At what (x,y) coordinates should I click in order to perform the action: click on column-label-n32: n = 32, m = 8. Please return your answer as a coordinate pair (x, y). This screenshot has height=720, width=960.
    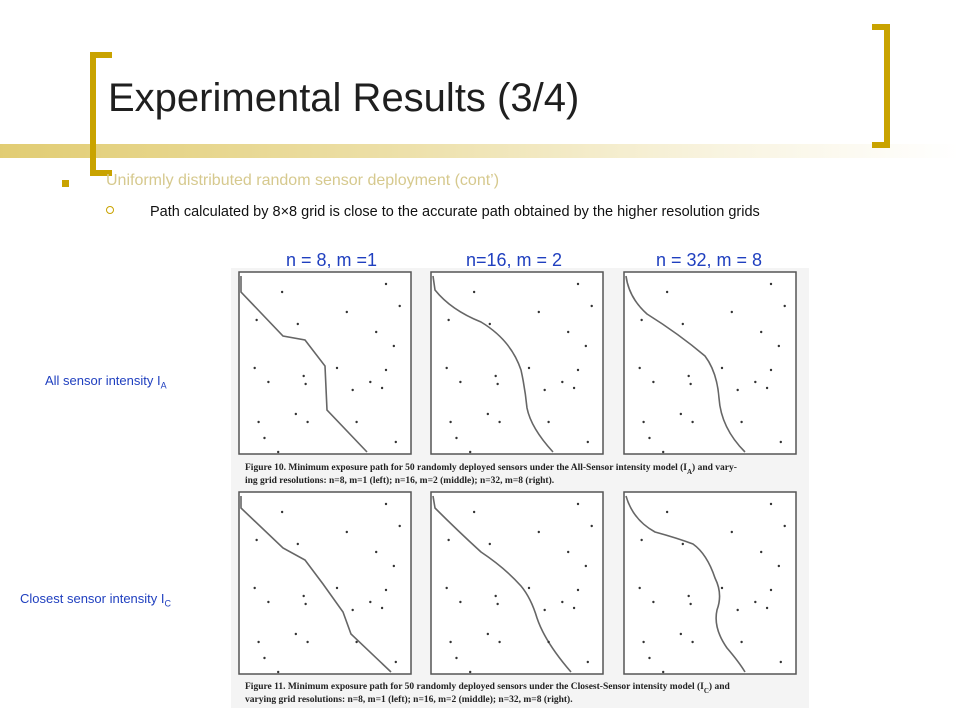
    Looking at the image, I should click on (709, 260).